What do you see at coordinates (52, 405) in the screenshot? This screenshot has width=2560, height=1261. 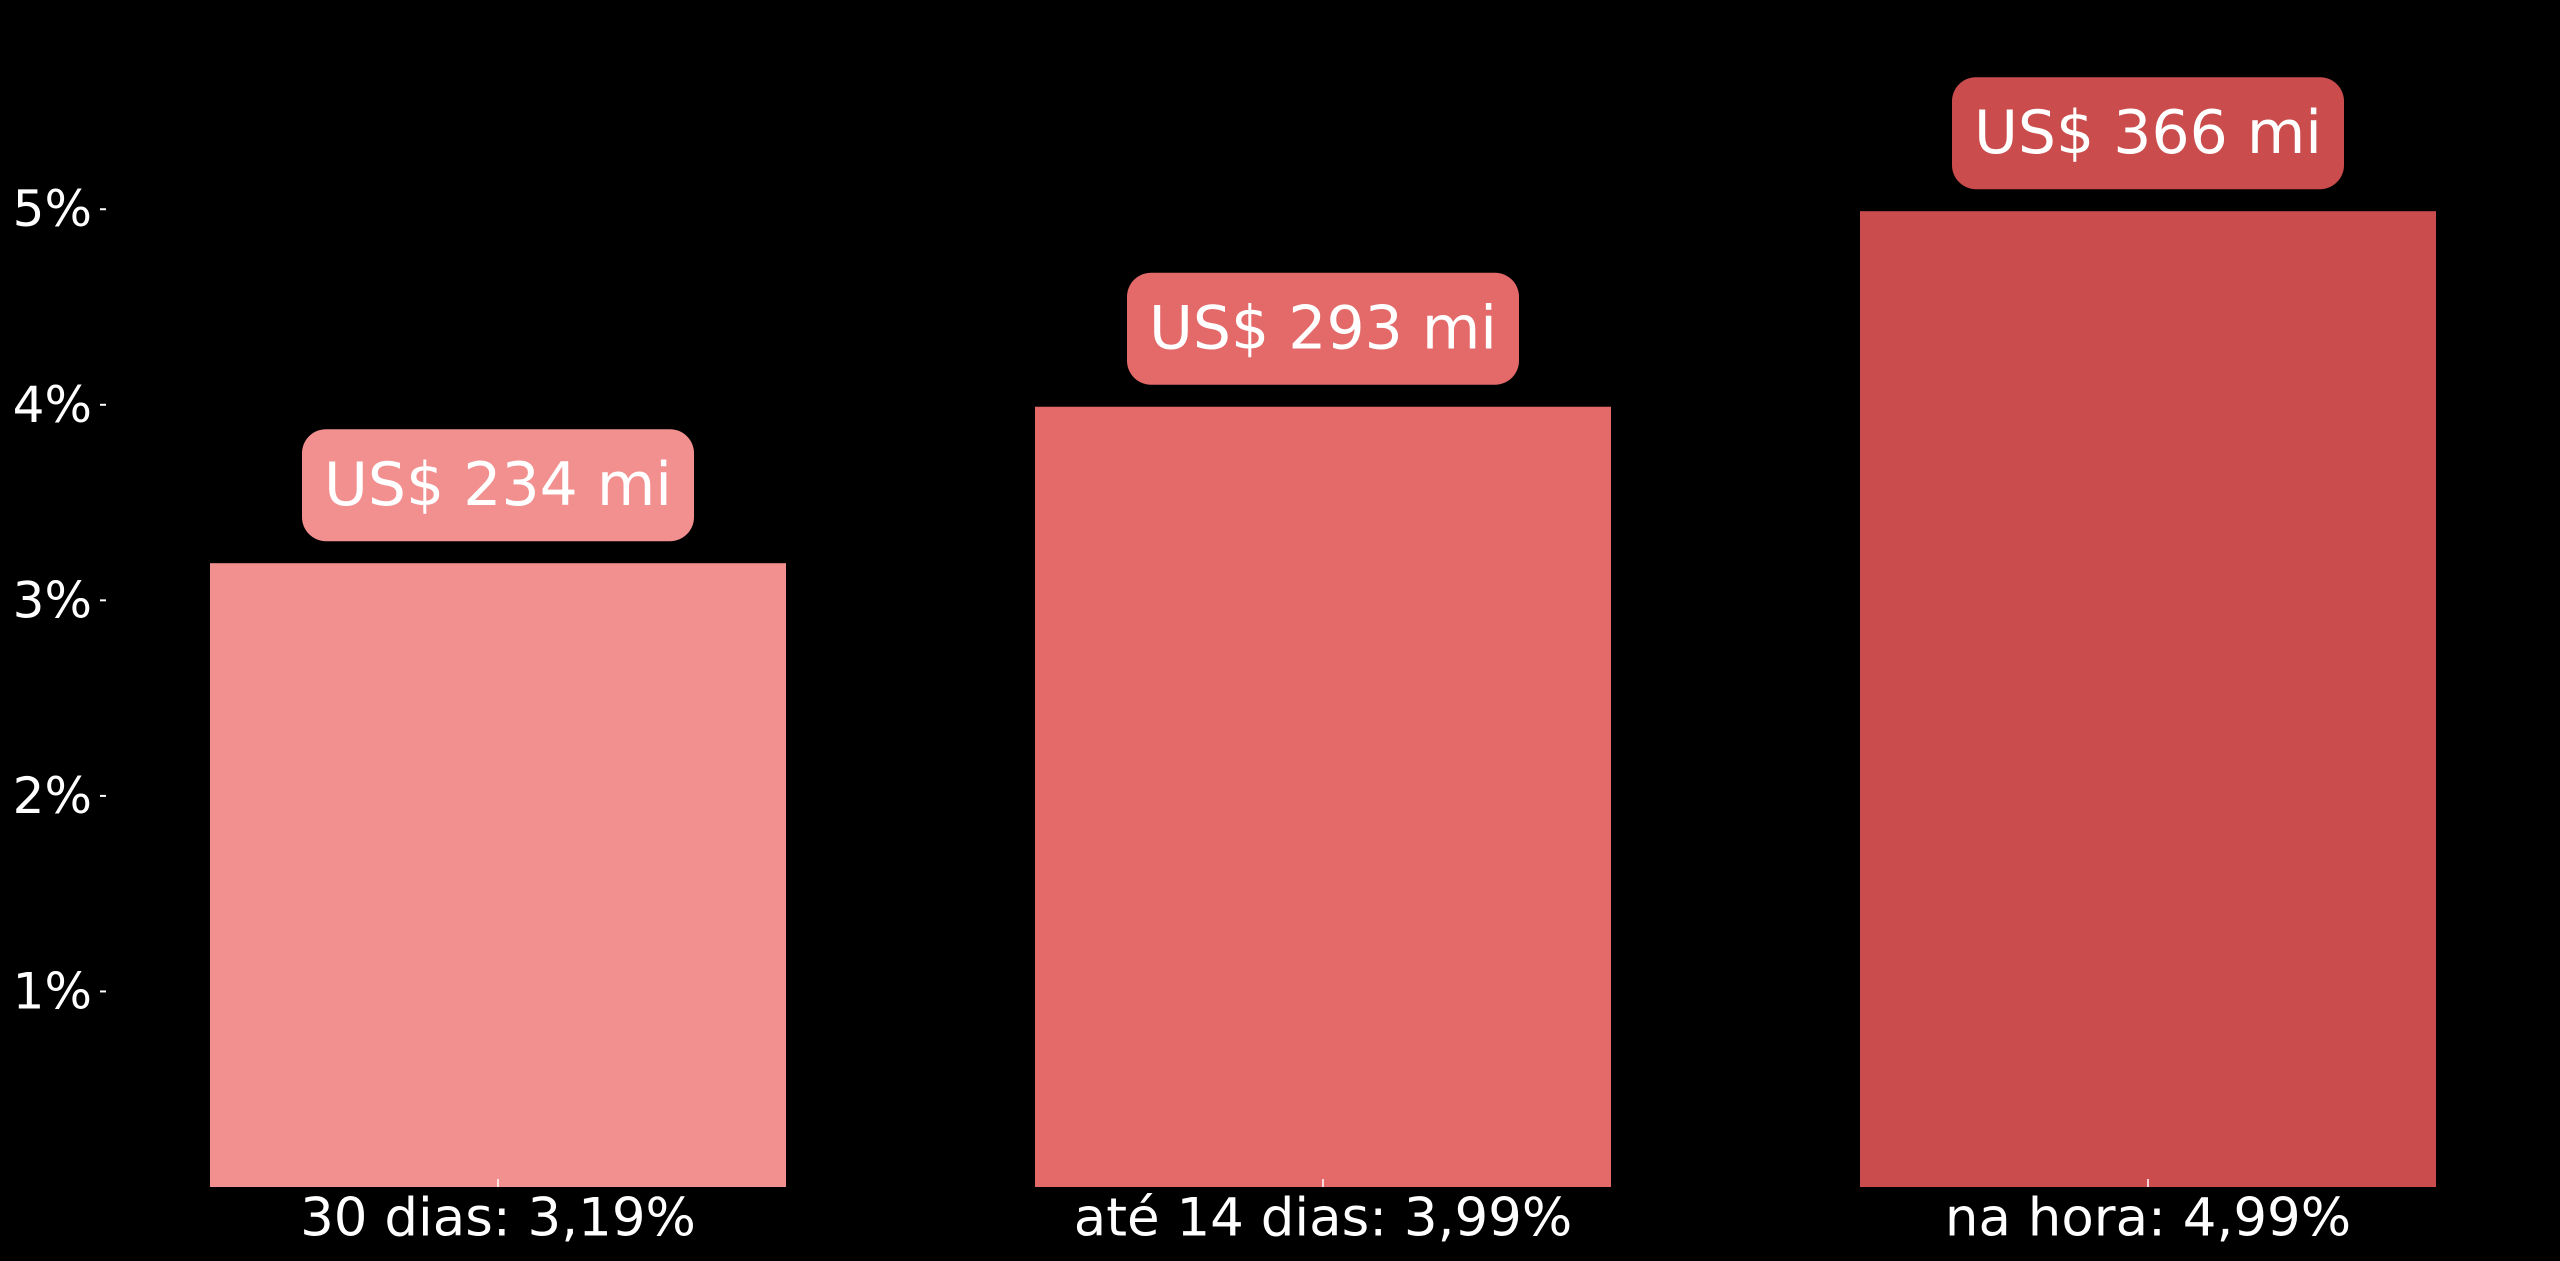 I see `y-tick-label: 4%` at bounding box center [52, 405].